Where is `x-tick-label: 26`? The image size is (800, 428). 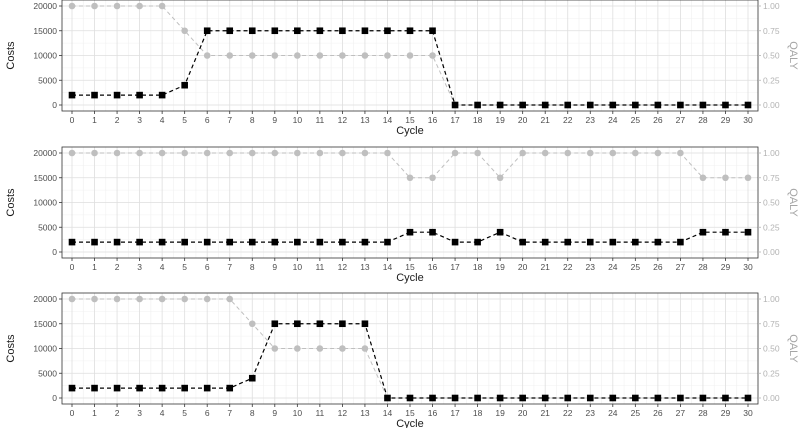 x-tick-label: 26 is located at coordinates (658, 120).